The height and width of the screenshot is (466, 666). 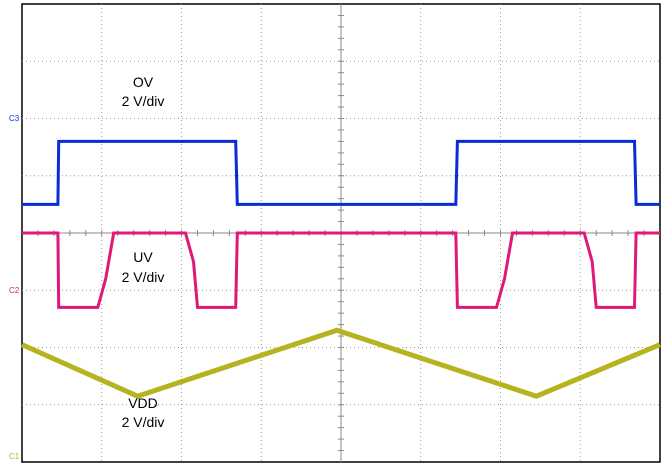 I want to click on trace-vdd, so click(x=340, y=363).